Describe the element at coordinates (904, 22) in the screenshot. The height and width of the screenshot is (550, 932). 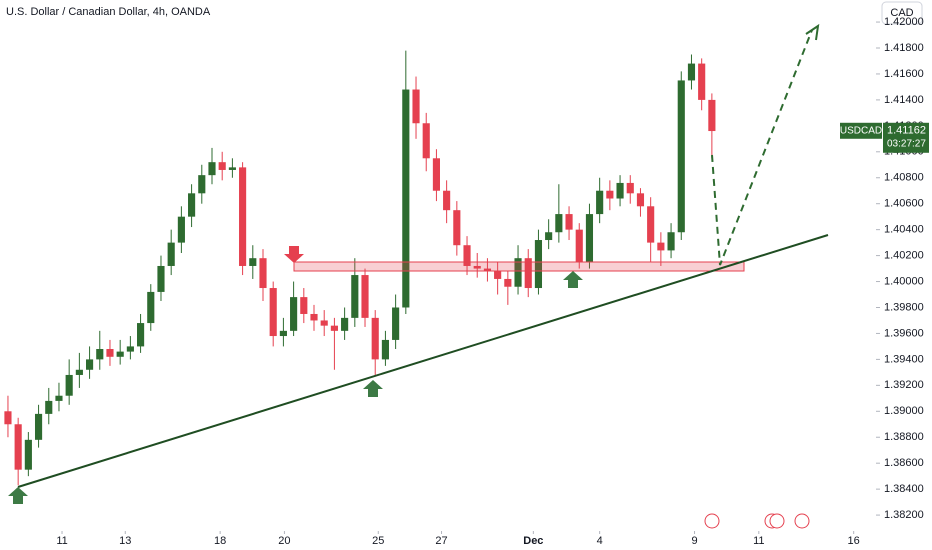
I see `y-tick-label: 1.42000` at that location.